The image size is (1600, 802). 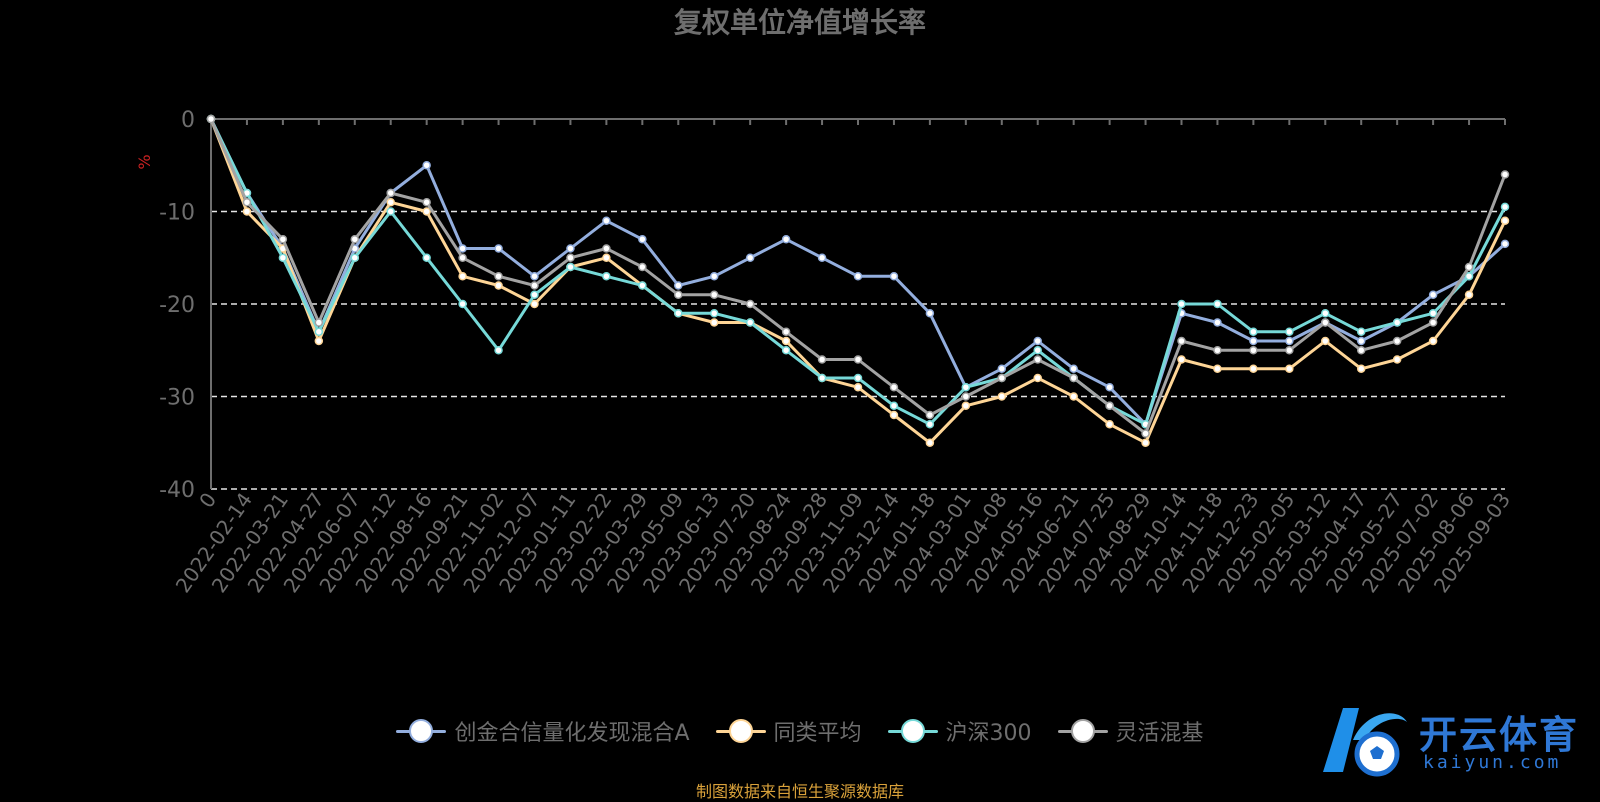 I want to click on data-source-note: 制图数据来自恒生聚源数据库, so click(x=799, y=791).